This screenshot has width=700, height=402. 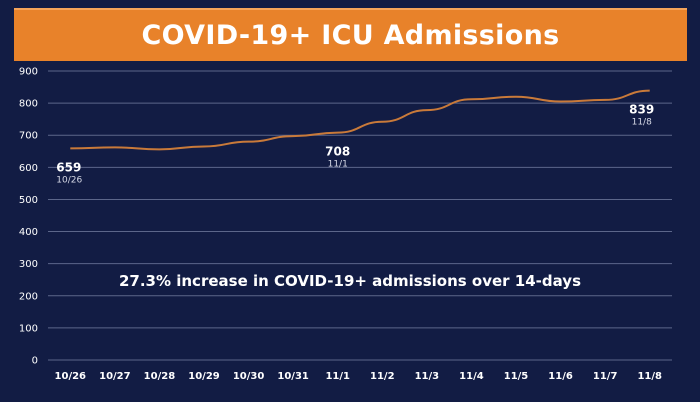 I want to click on series-line, so click(x=360, y=120).